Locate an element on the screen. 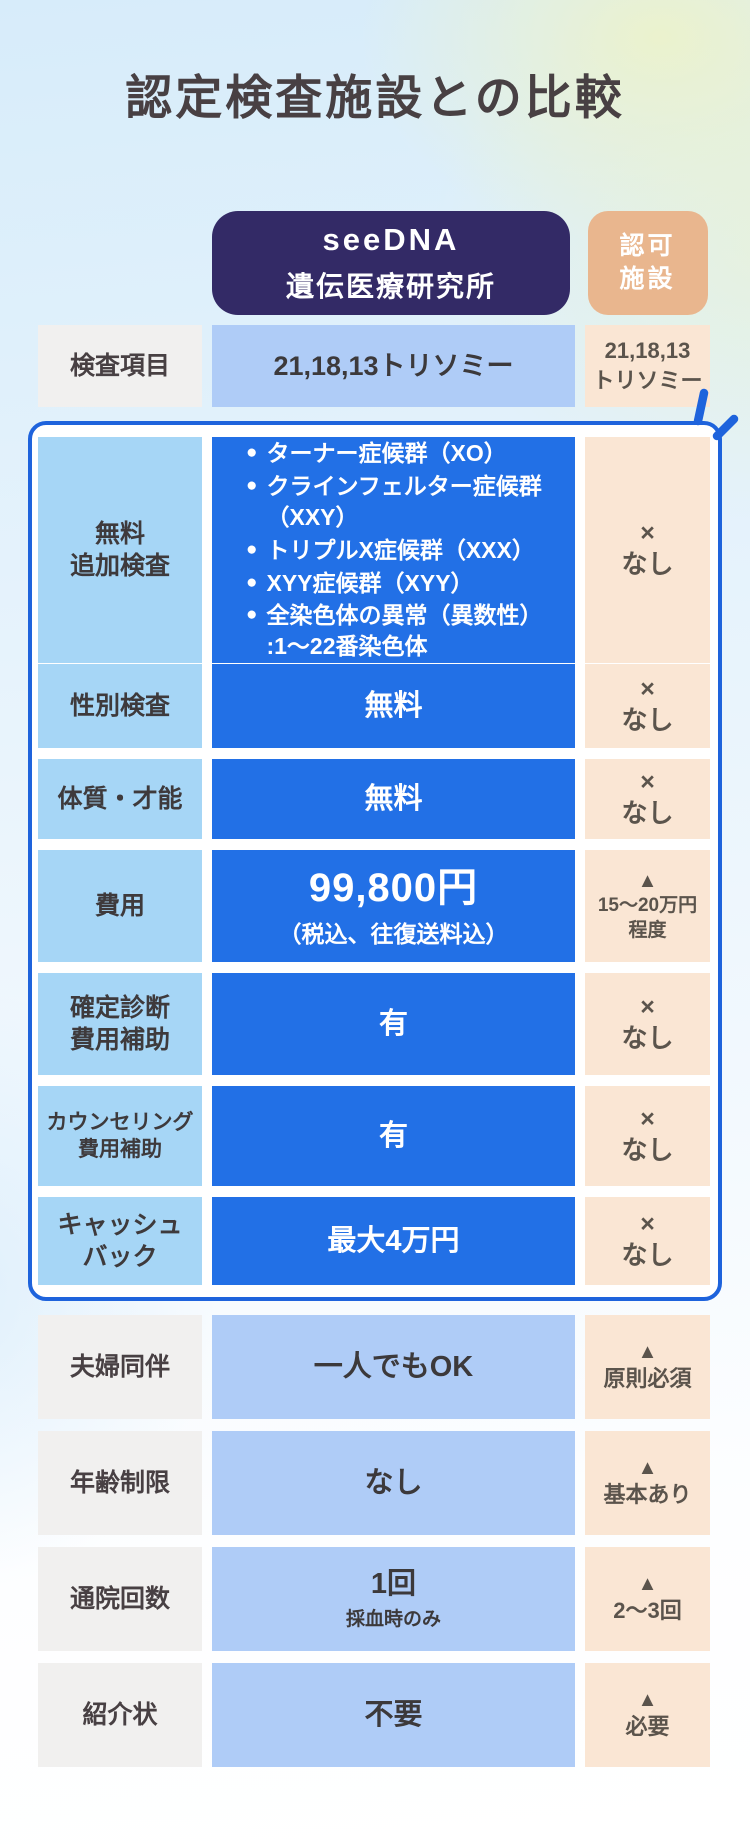 The image size is (750, 1844). row-test-items-seedna: 21,18,13トリソミー is located at coordinates (393, 366).